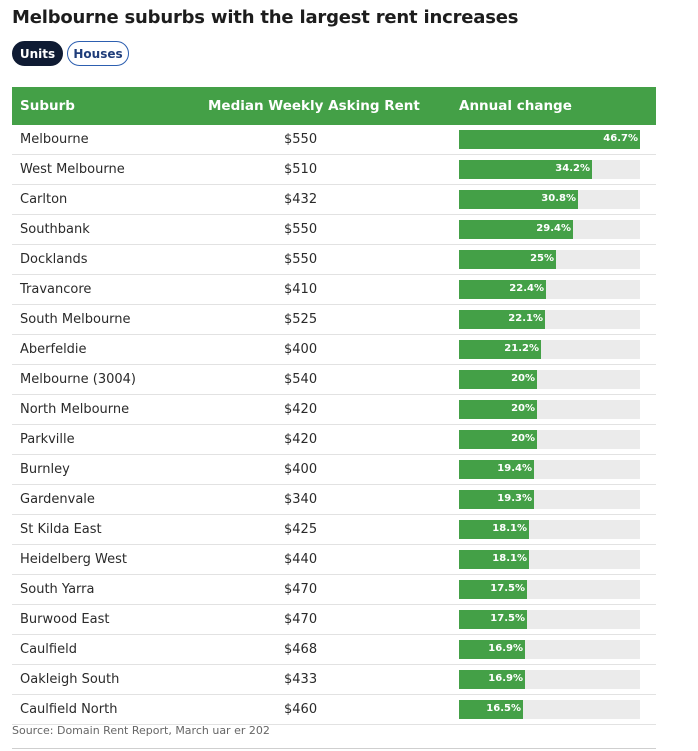 This screenshot has height=751, width=698. I want to click on suburb-name: Heidelberg West, so click(73, 559).